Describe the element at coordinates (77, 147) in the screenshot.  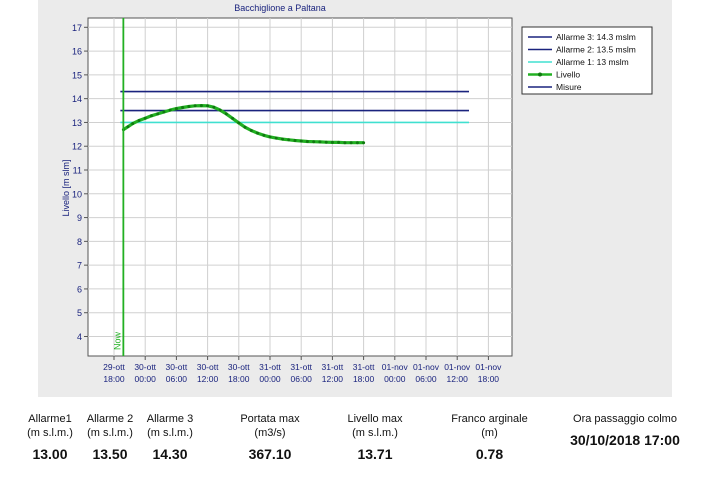
I see `y-tick-label: 12` at that location.